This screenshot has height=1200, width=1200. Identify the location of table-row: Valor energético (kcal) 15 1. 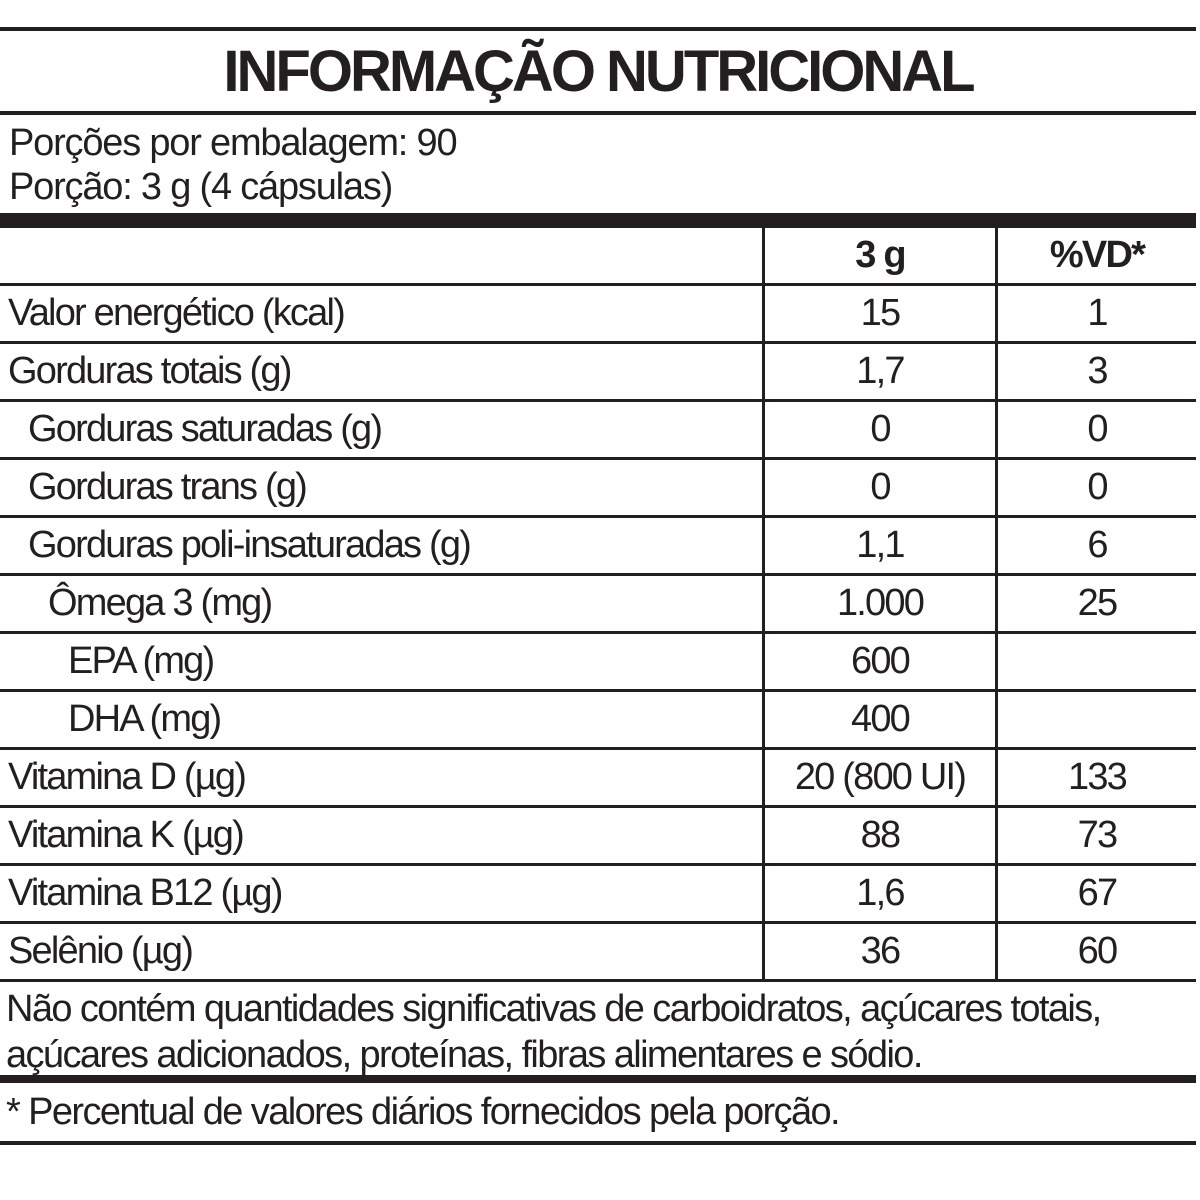
(598, 314).